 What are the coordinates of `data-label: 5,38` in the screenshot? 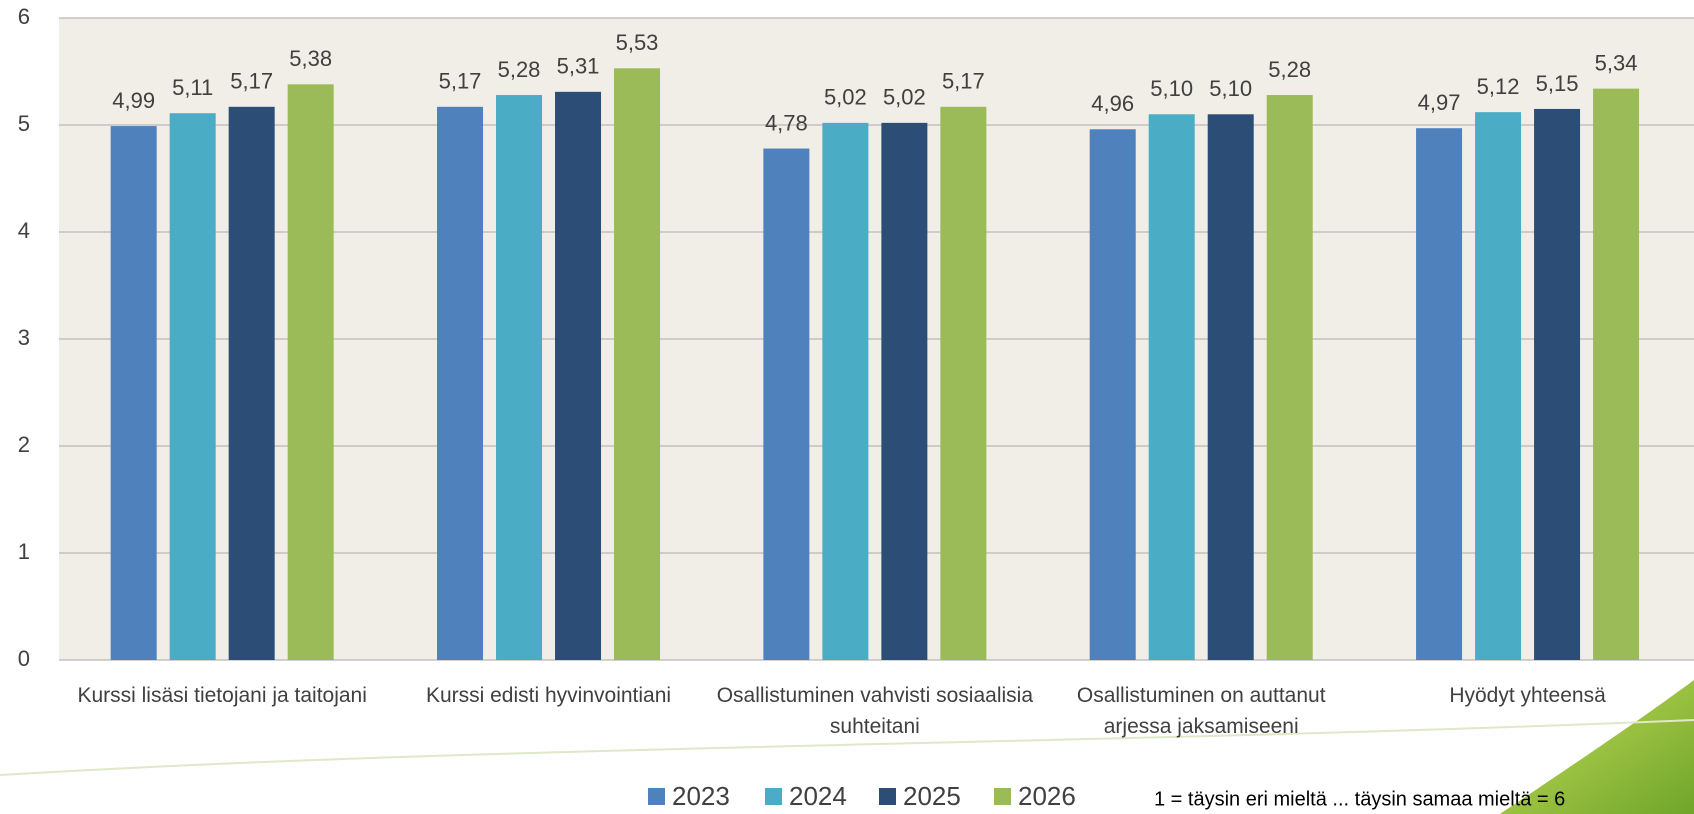 It's located at (310, 58).